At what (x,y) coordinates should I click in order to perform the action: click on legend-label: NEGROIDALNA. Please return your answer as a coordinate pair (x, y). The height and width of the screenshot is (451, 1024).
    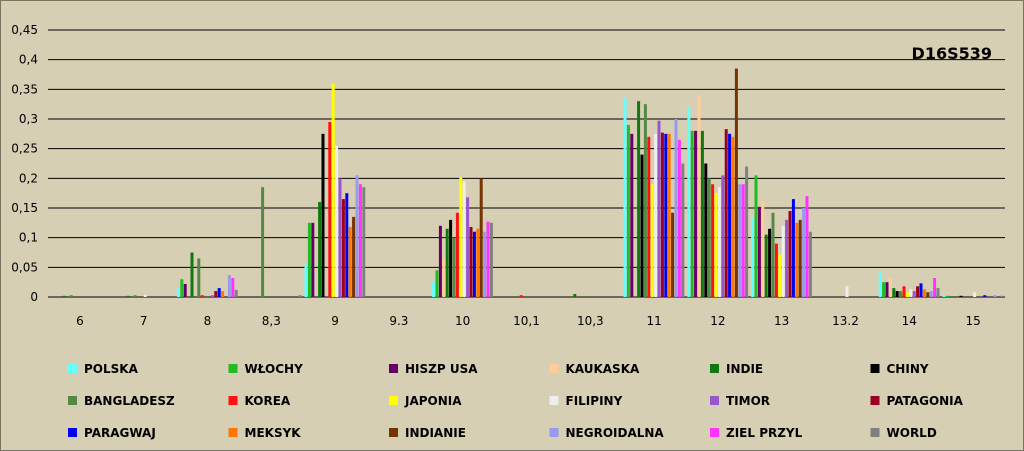
    Looking at the image, I should click on (615, 433).